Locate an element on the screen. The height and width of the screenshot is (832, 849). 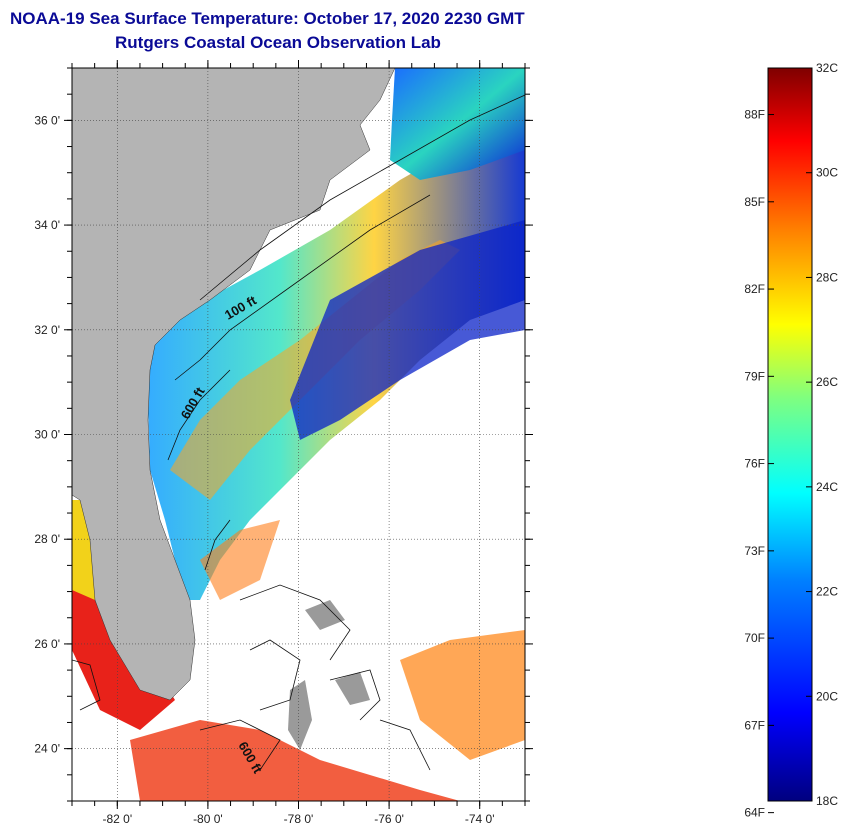
colorbar-label-celsius: 20C is located at coordinates (827, 696).